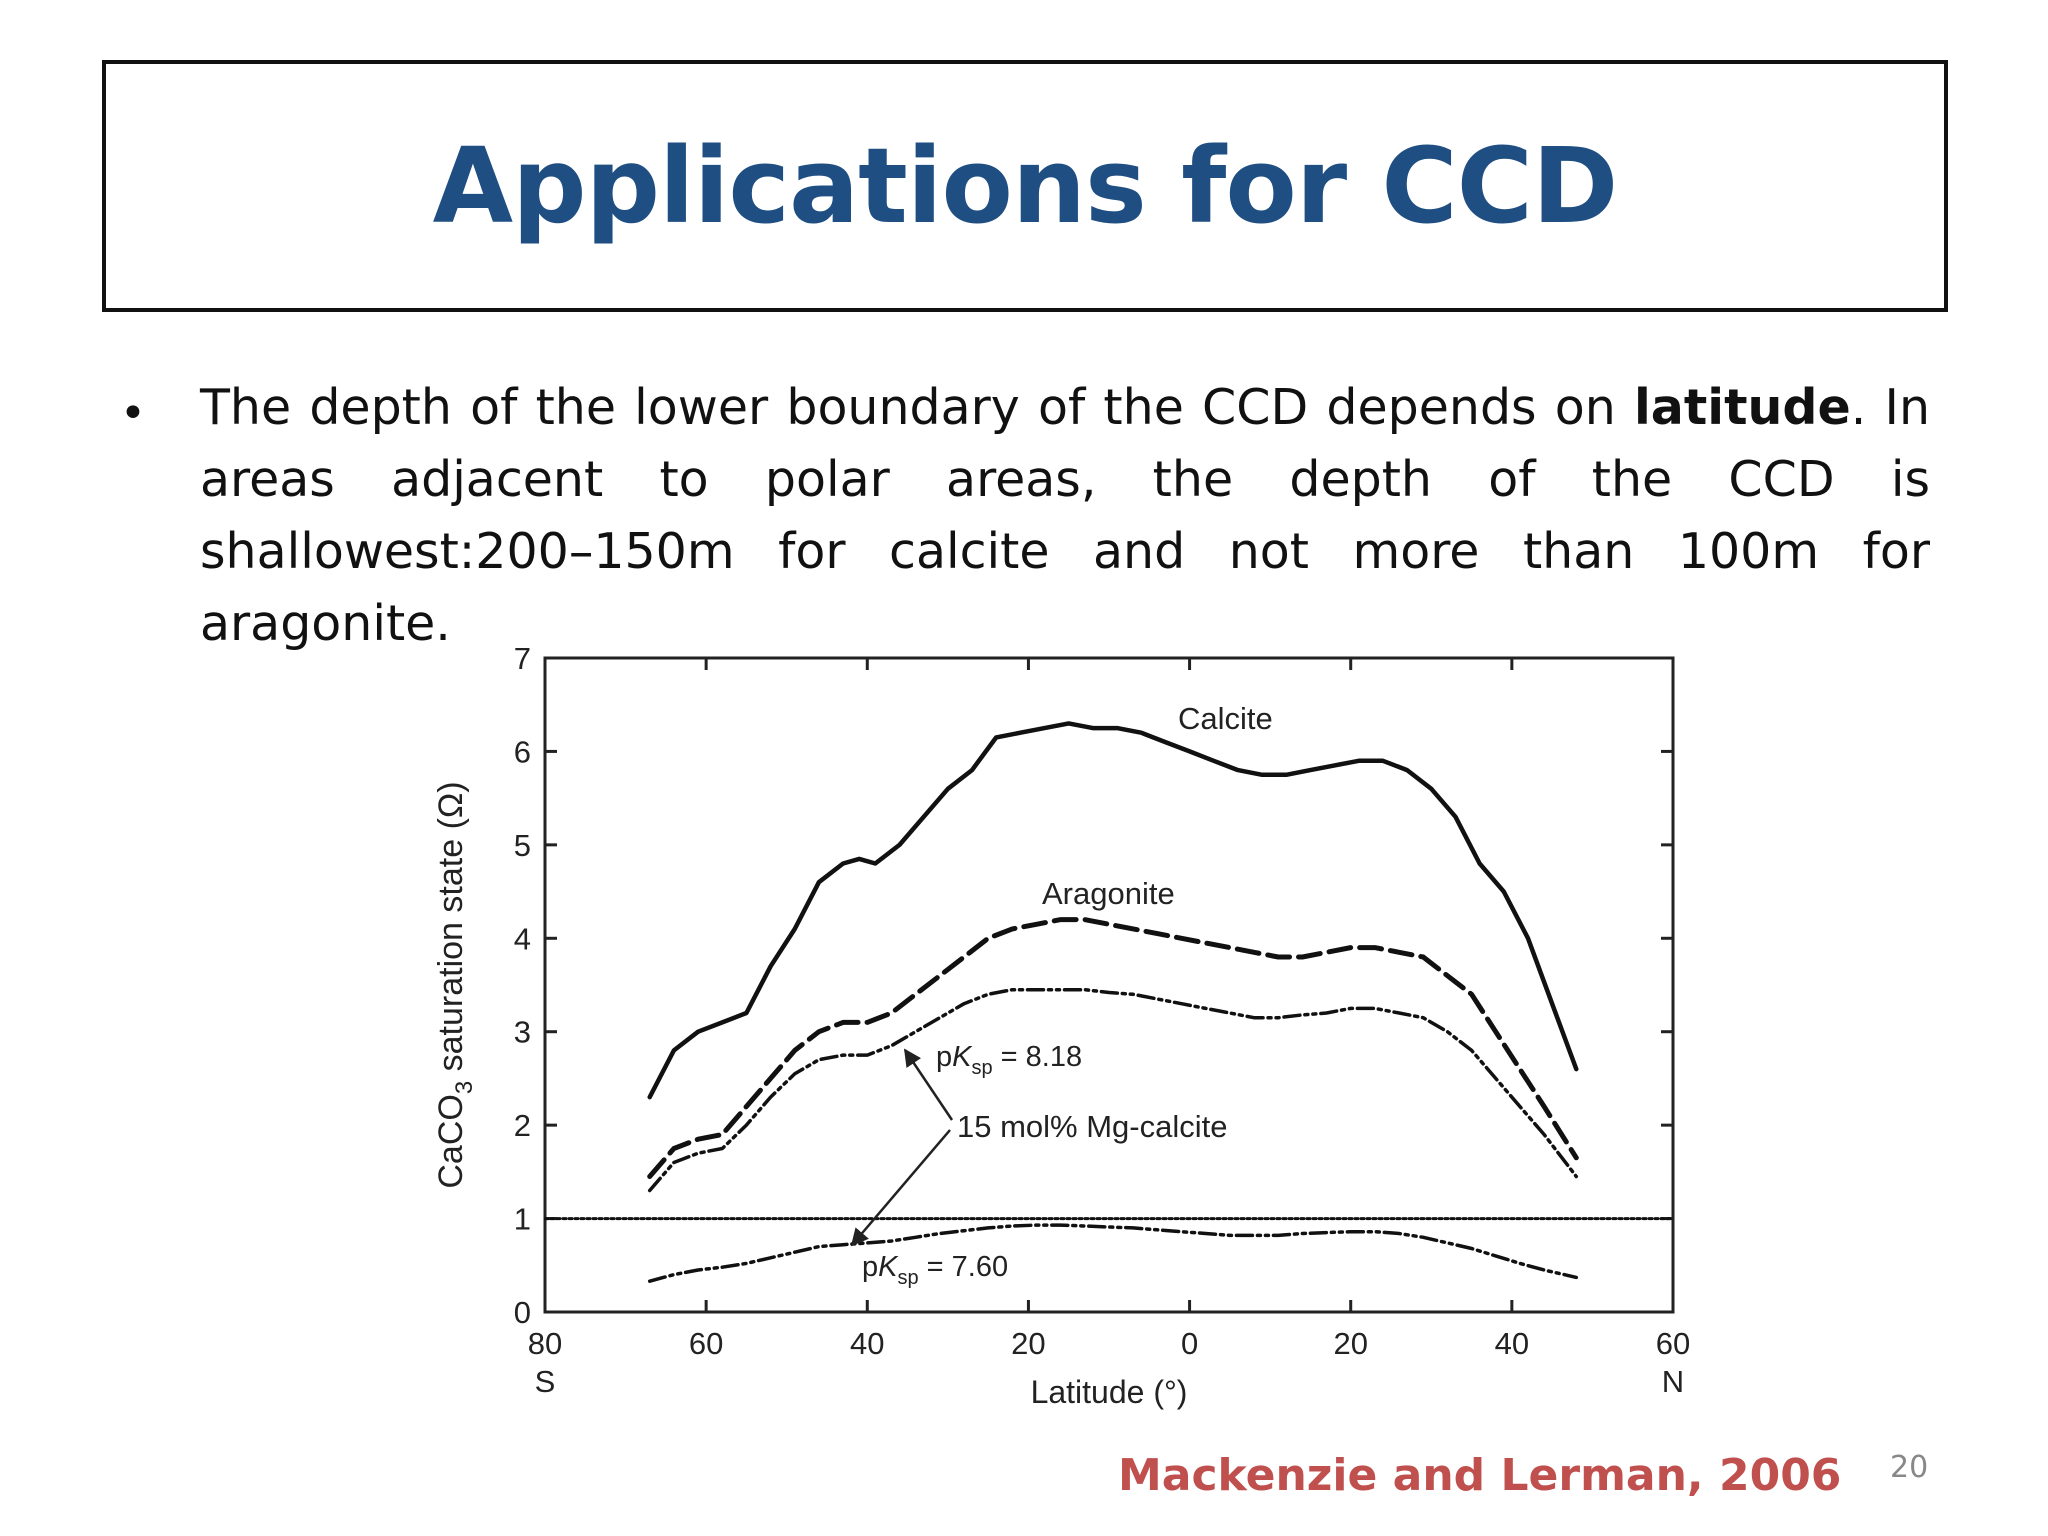 The image size is (2048, 1536). What do you see at coordinates (522, 845) in the screenshot?
I see `y-tick-label: 5` at bounding box center [522, 845].